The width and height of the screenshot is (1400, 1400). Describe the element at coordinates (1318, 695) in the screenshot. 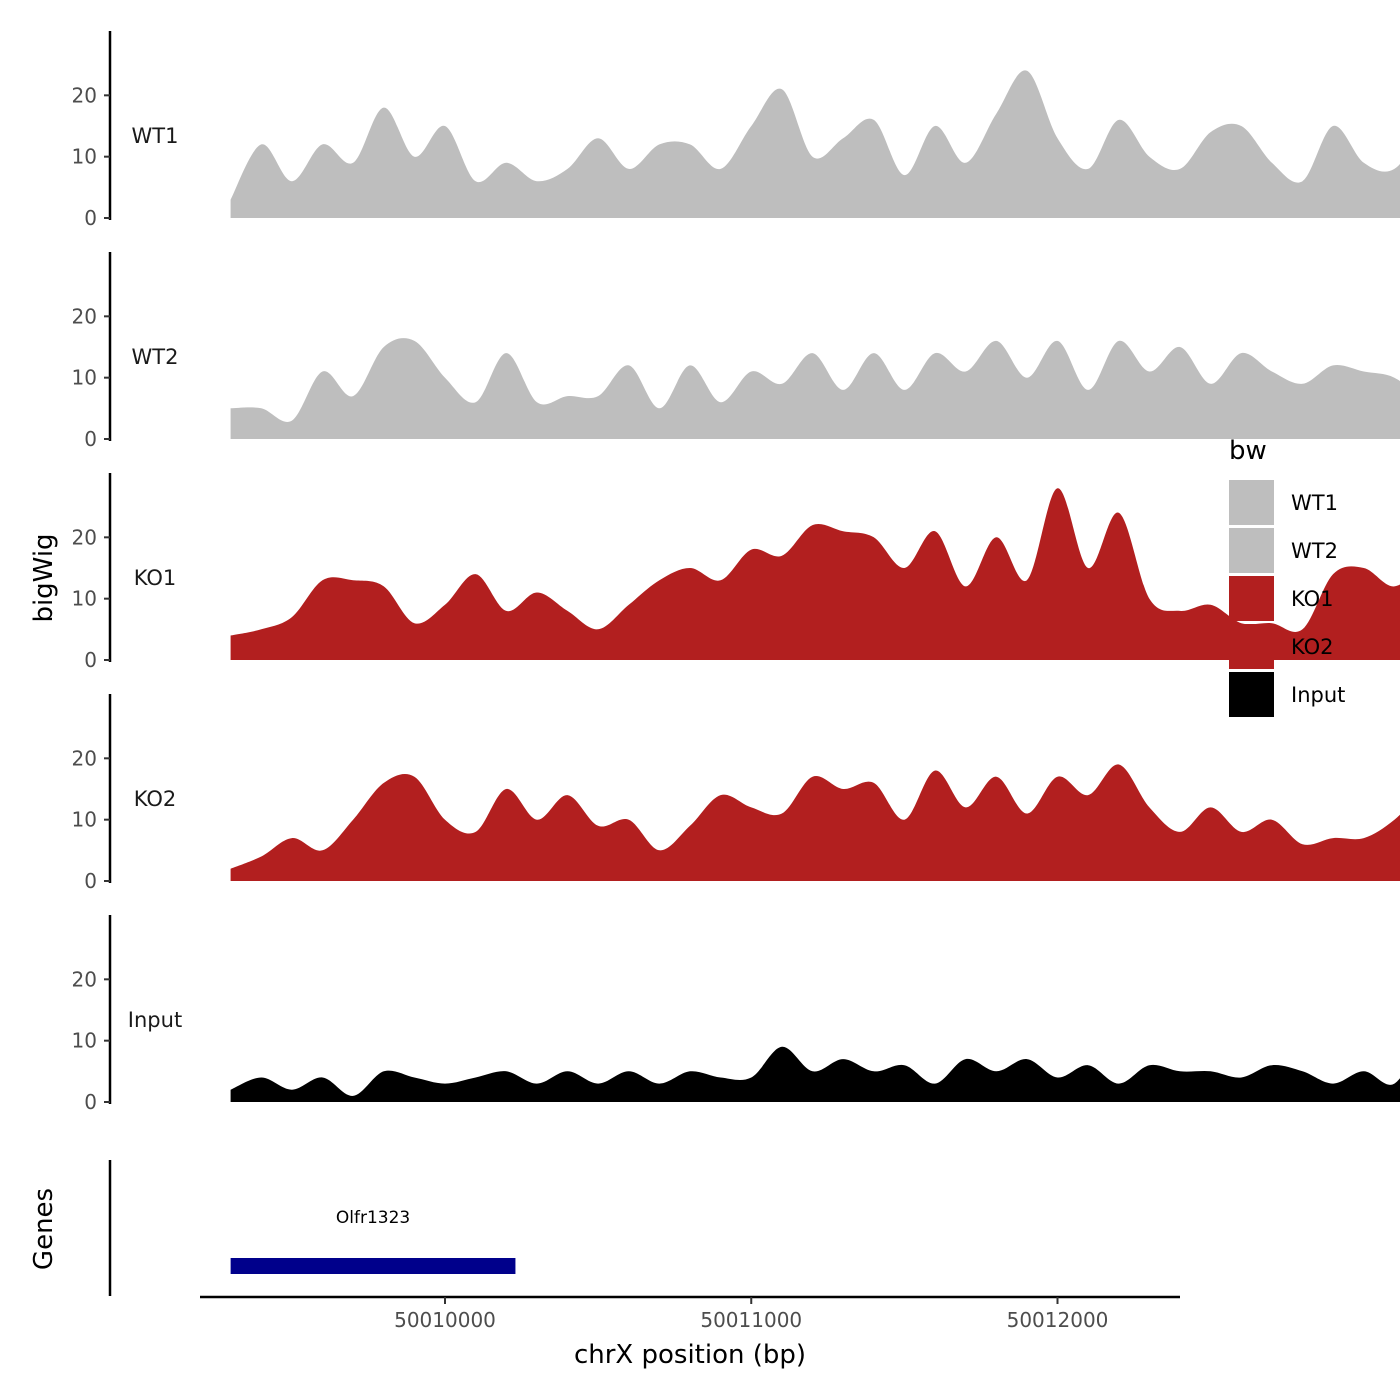

I see `legend-label: Input` at that location.